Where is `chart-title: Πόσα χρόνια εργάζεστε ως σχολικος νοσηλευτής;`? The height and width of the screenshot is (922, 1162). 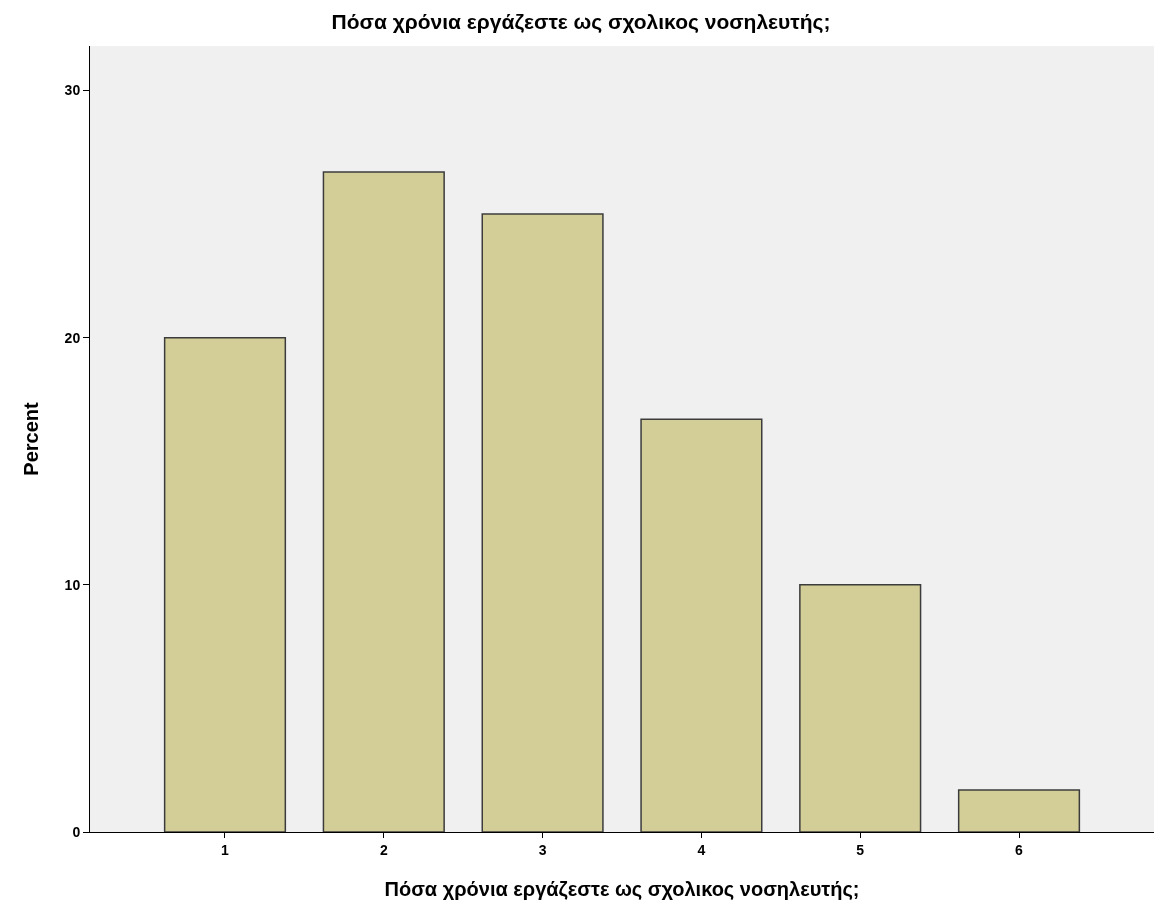 chart-title: Πόσα χρόνια εργάζεστε ως σχολικος νοσηλευτής; is located at coordinates (581, 21).